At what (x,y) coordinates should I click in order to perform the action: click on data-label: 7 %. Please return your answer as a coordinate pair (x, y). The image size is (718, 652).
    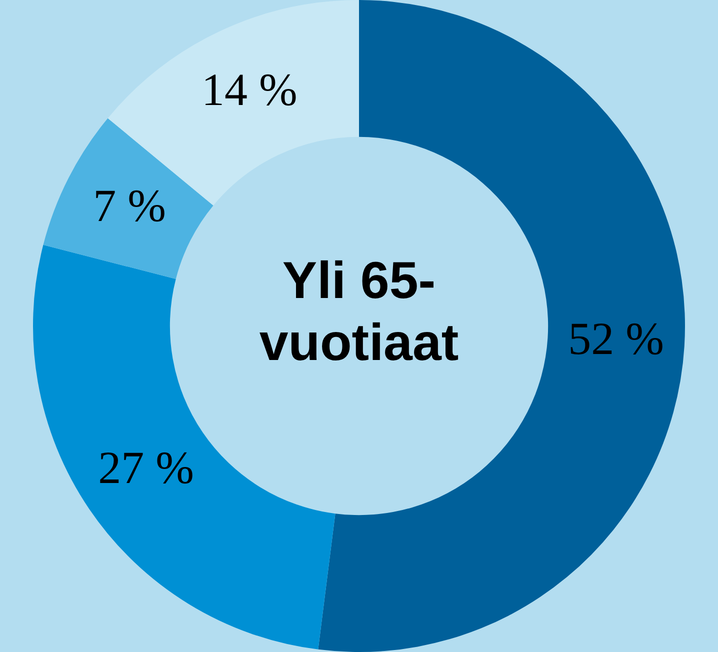
    Looking at the image, I should click on (129, 206).